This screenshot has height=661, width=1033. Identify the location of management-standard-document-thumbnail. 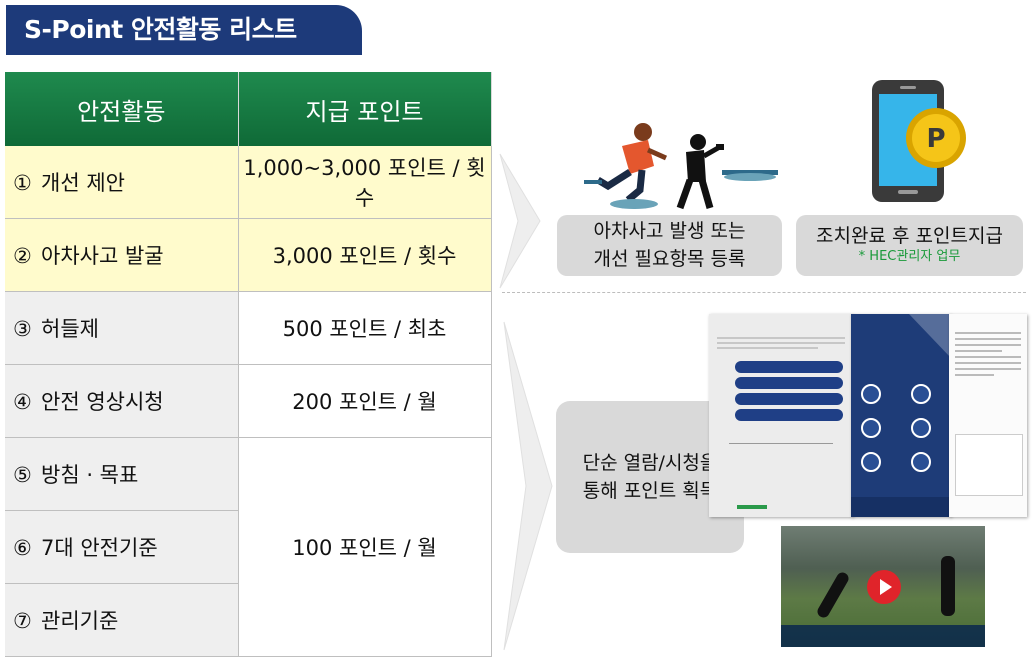
(988, 415).